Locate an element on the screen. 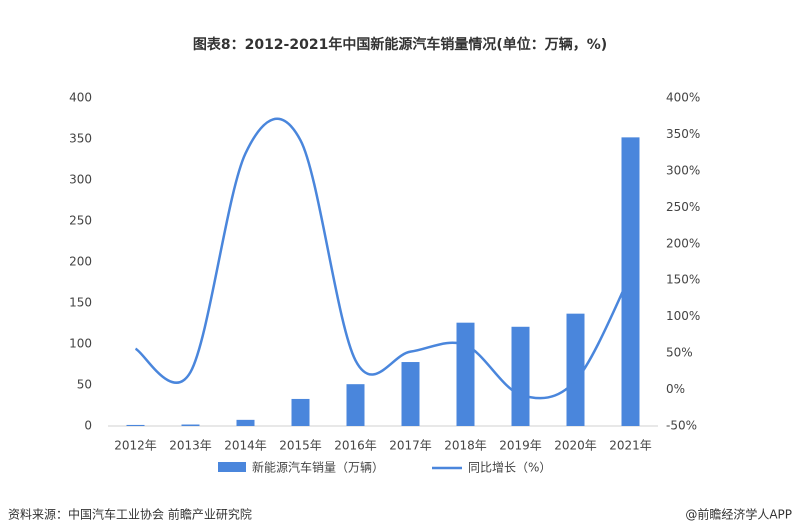 The width and height of the screenshot is (800, 529). x-tick-label: 2020年 is located at coordinates (575, 446).